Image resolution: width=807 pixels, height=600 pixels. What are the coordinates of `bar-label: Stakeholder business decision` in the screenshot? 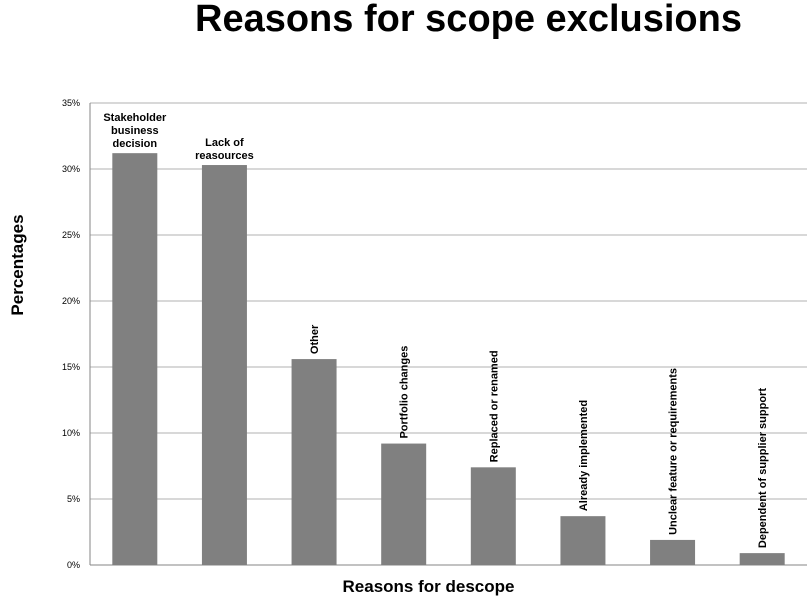 It's located at (135, 131).